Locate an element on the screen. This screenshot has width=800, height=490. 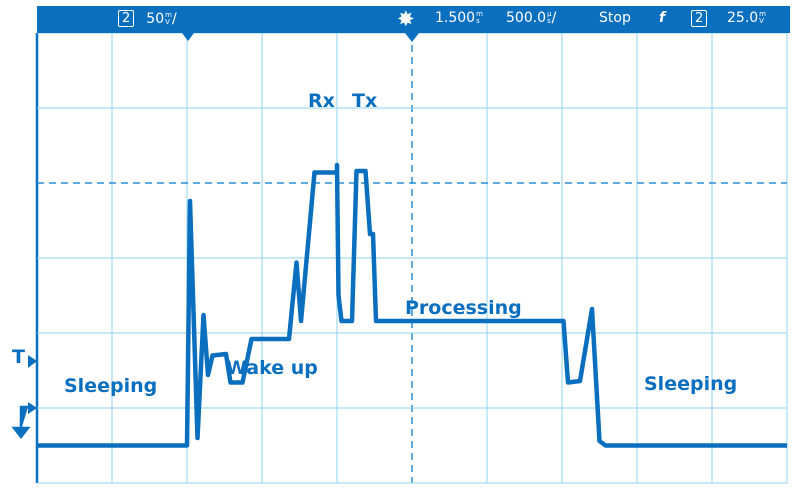
vscale-value: 50 is located at coordinates (155, 18).